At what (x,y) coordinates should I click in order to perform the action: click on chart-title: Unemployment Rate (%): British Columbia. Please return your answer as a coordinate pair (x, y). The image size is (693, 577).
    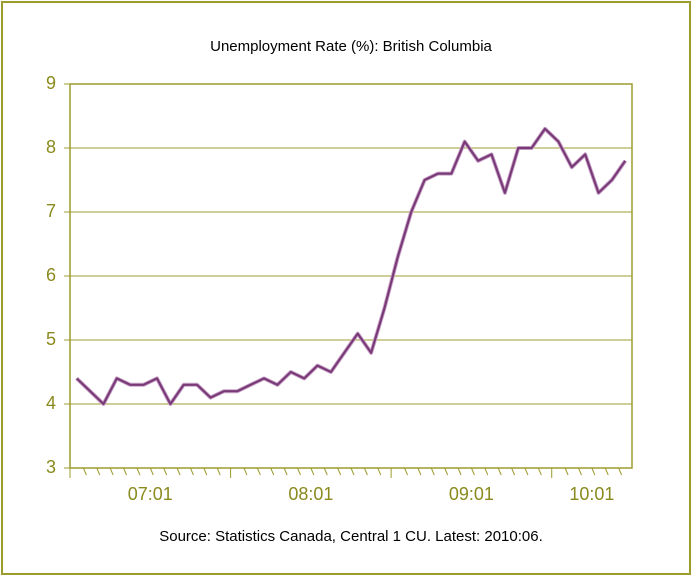
    Looking at the image, I should click on (351, 46).